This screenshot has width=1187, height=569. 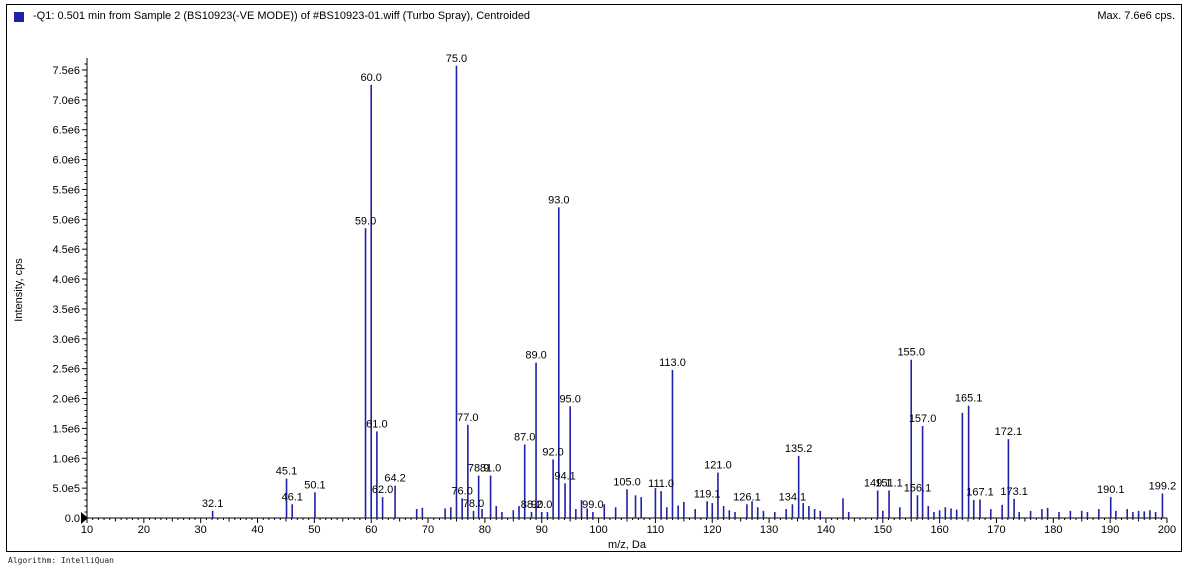 I want to click on y-tick-label: 1.5e6, so click(x=66, y=429).